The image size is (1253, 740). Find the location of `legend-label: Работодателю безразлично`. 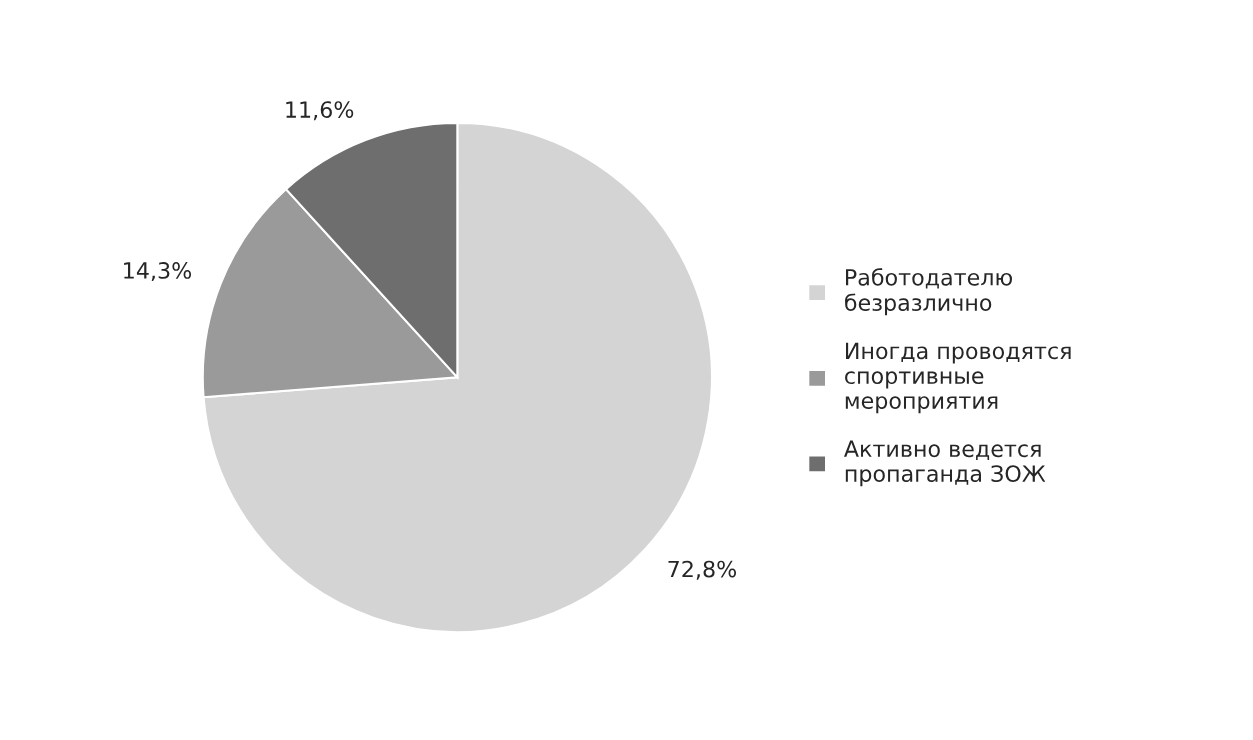

legend-label: Работодателю безразлично is located at coordinates (928, 292).